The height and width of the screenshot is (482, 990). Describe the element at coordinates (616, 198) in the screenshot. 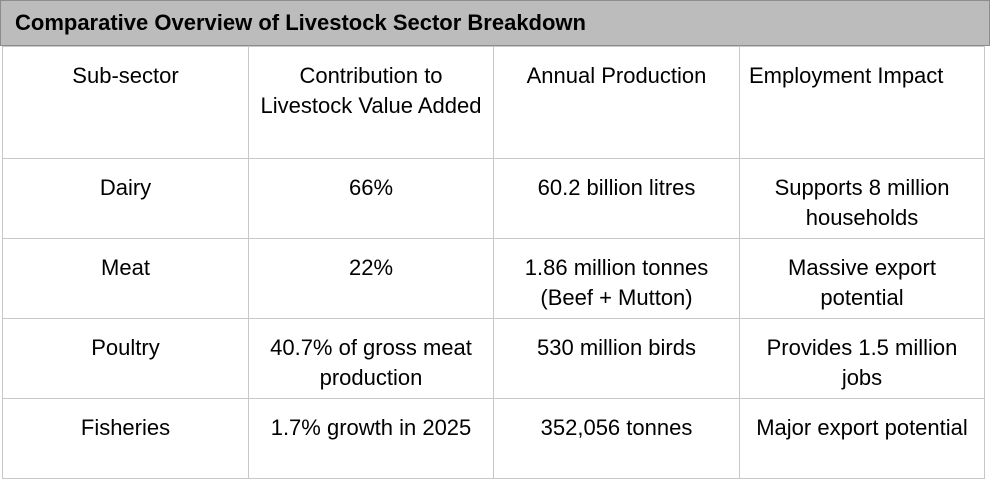

I see `cell-annual-production: 60.2 billion litres` at that location.